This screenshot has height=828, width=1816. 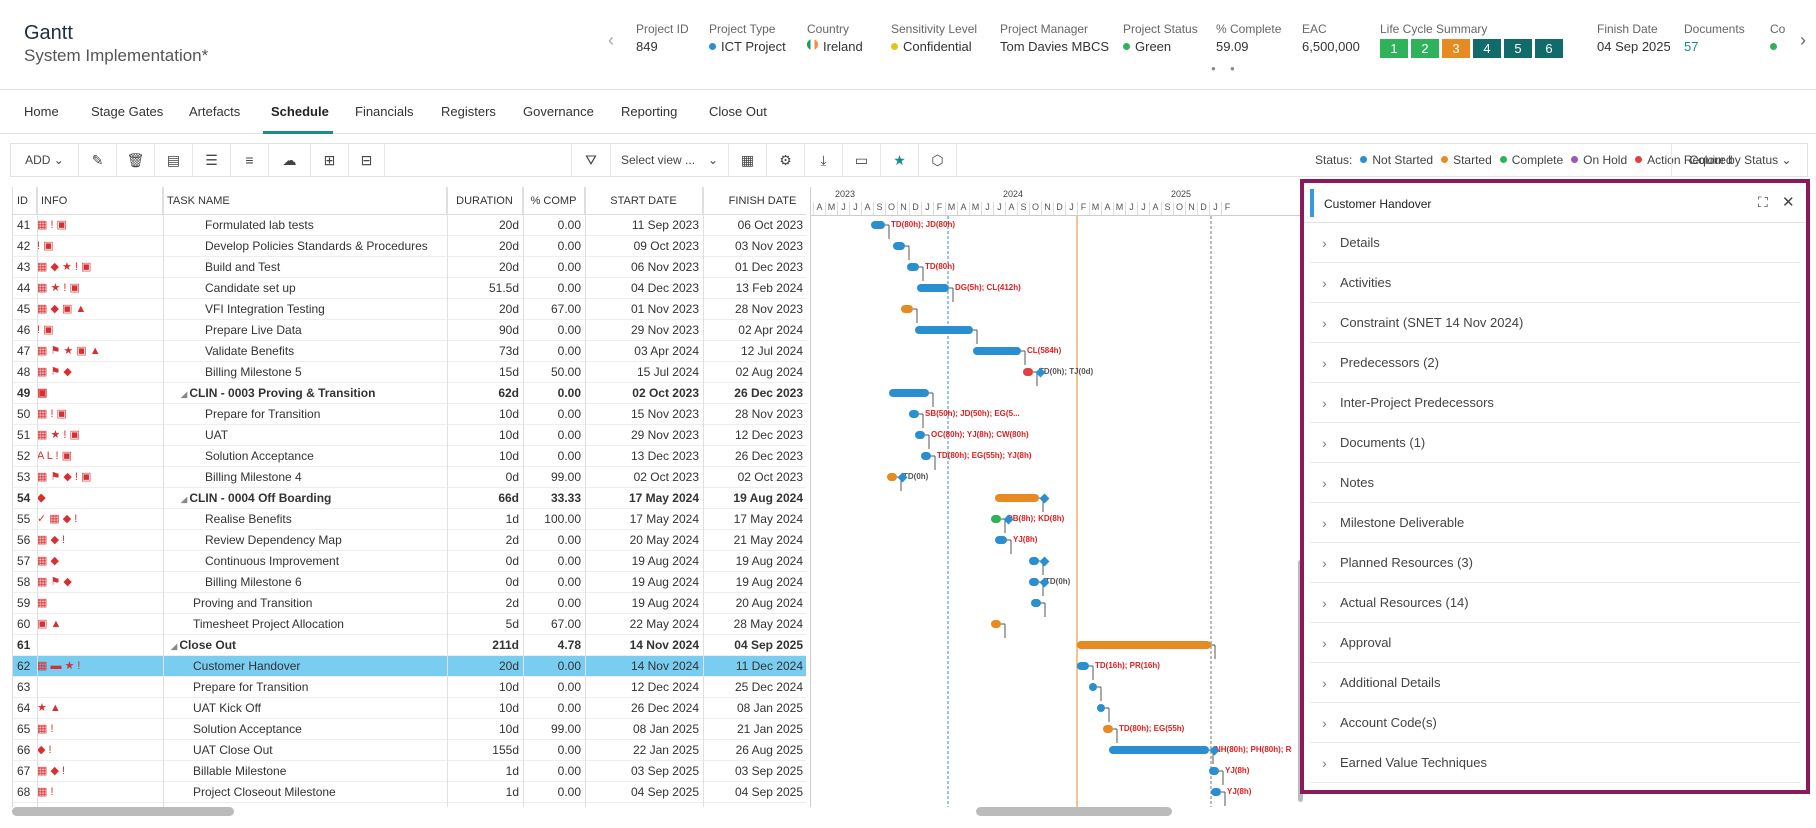 I want to click on row-info-icons: ▦ ◆ ★ ! ▣, so click(x=101, y=267).